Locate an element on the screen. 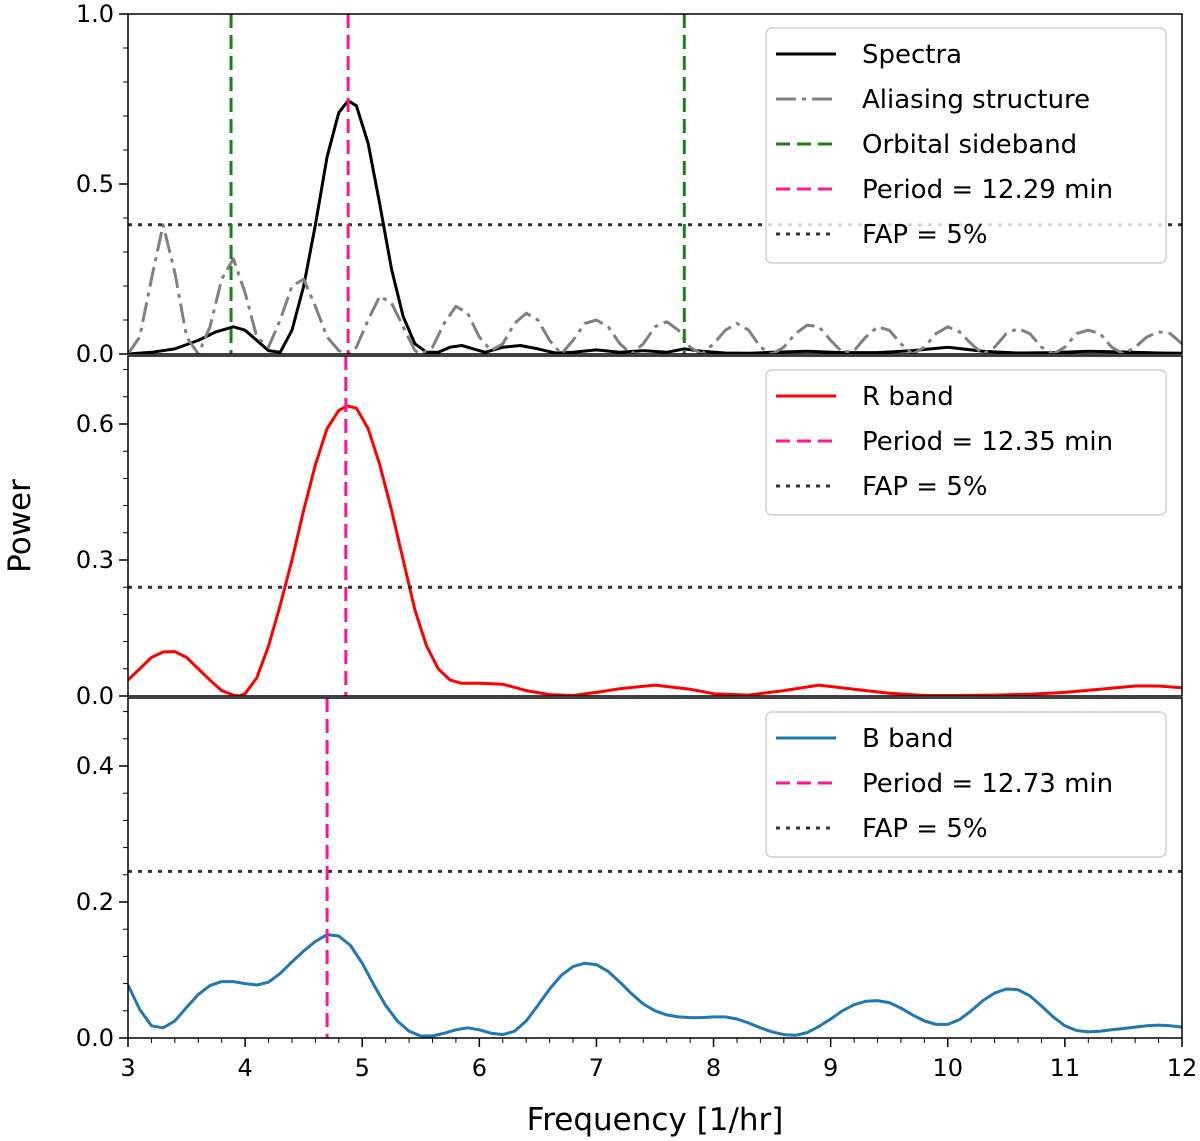 Image resolution: width=1200 pixels, height=1141 pixels. x-tick-label: 8 is located at coordinates (713, 1068).